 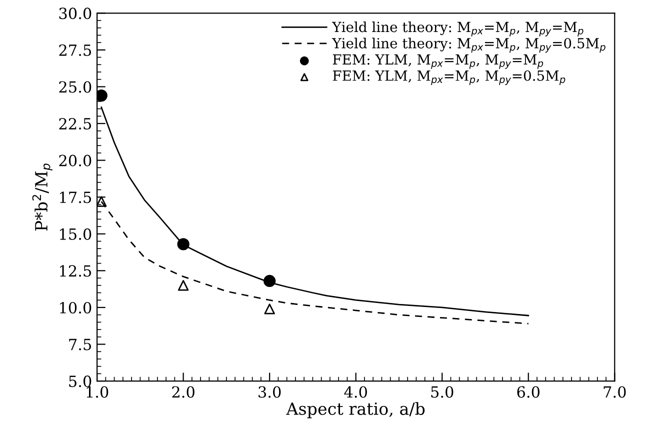 I want to click on y-tick-label: 5.0, so click(x=80, y=382).